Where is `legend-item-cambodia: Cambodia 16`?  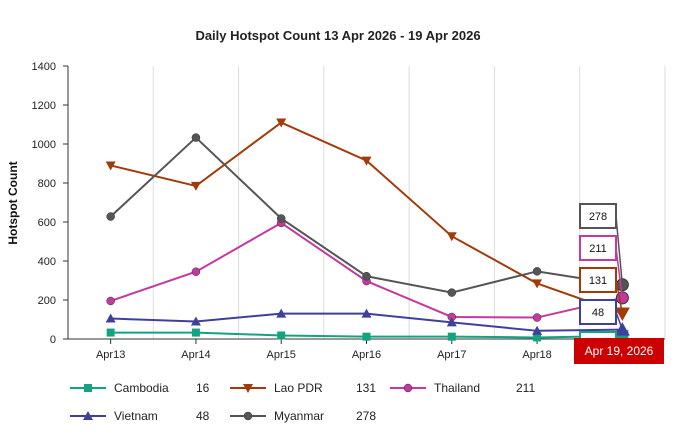
legend-item-cambodia: Cambodia 16 is located at coordinates (153, 388).